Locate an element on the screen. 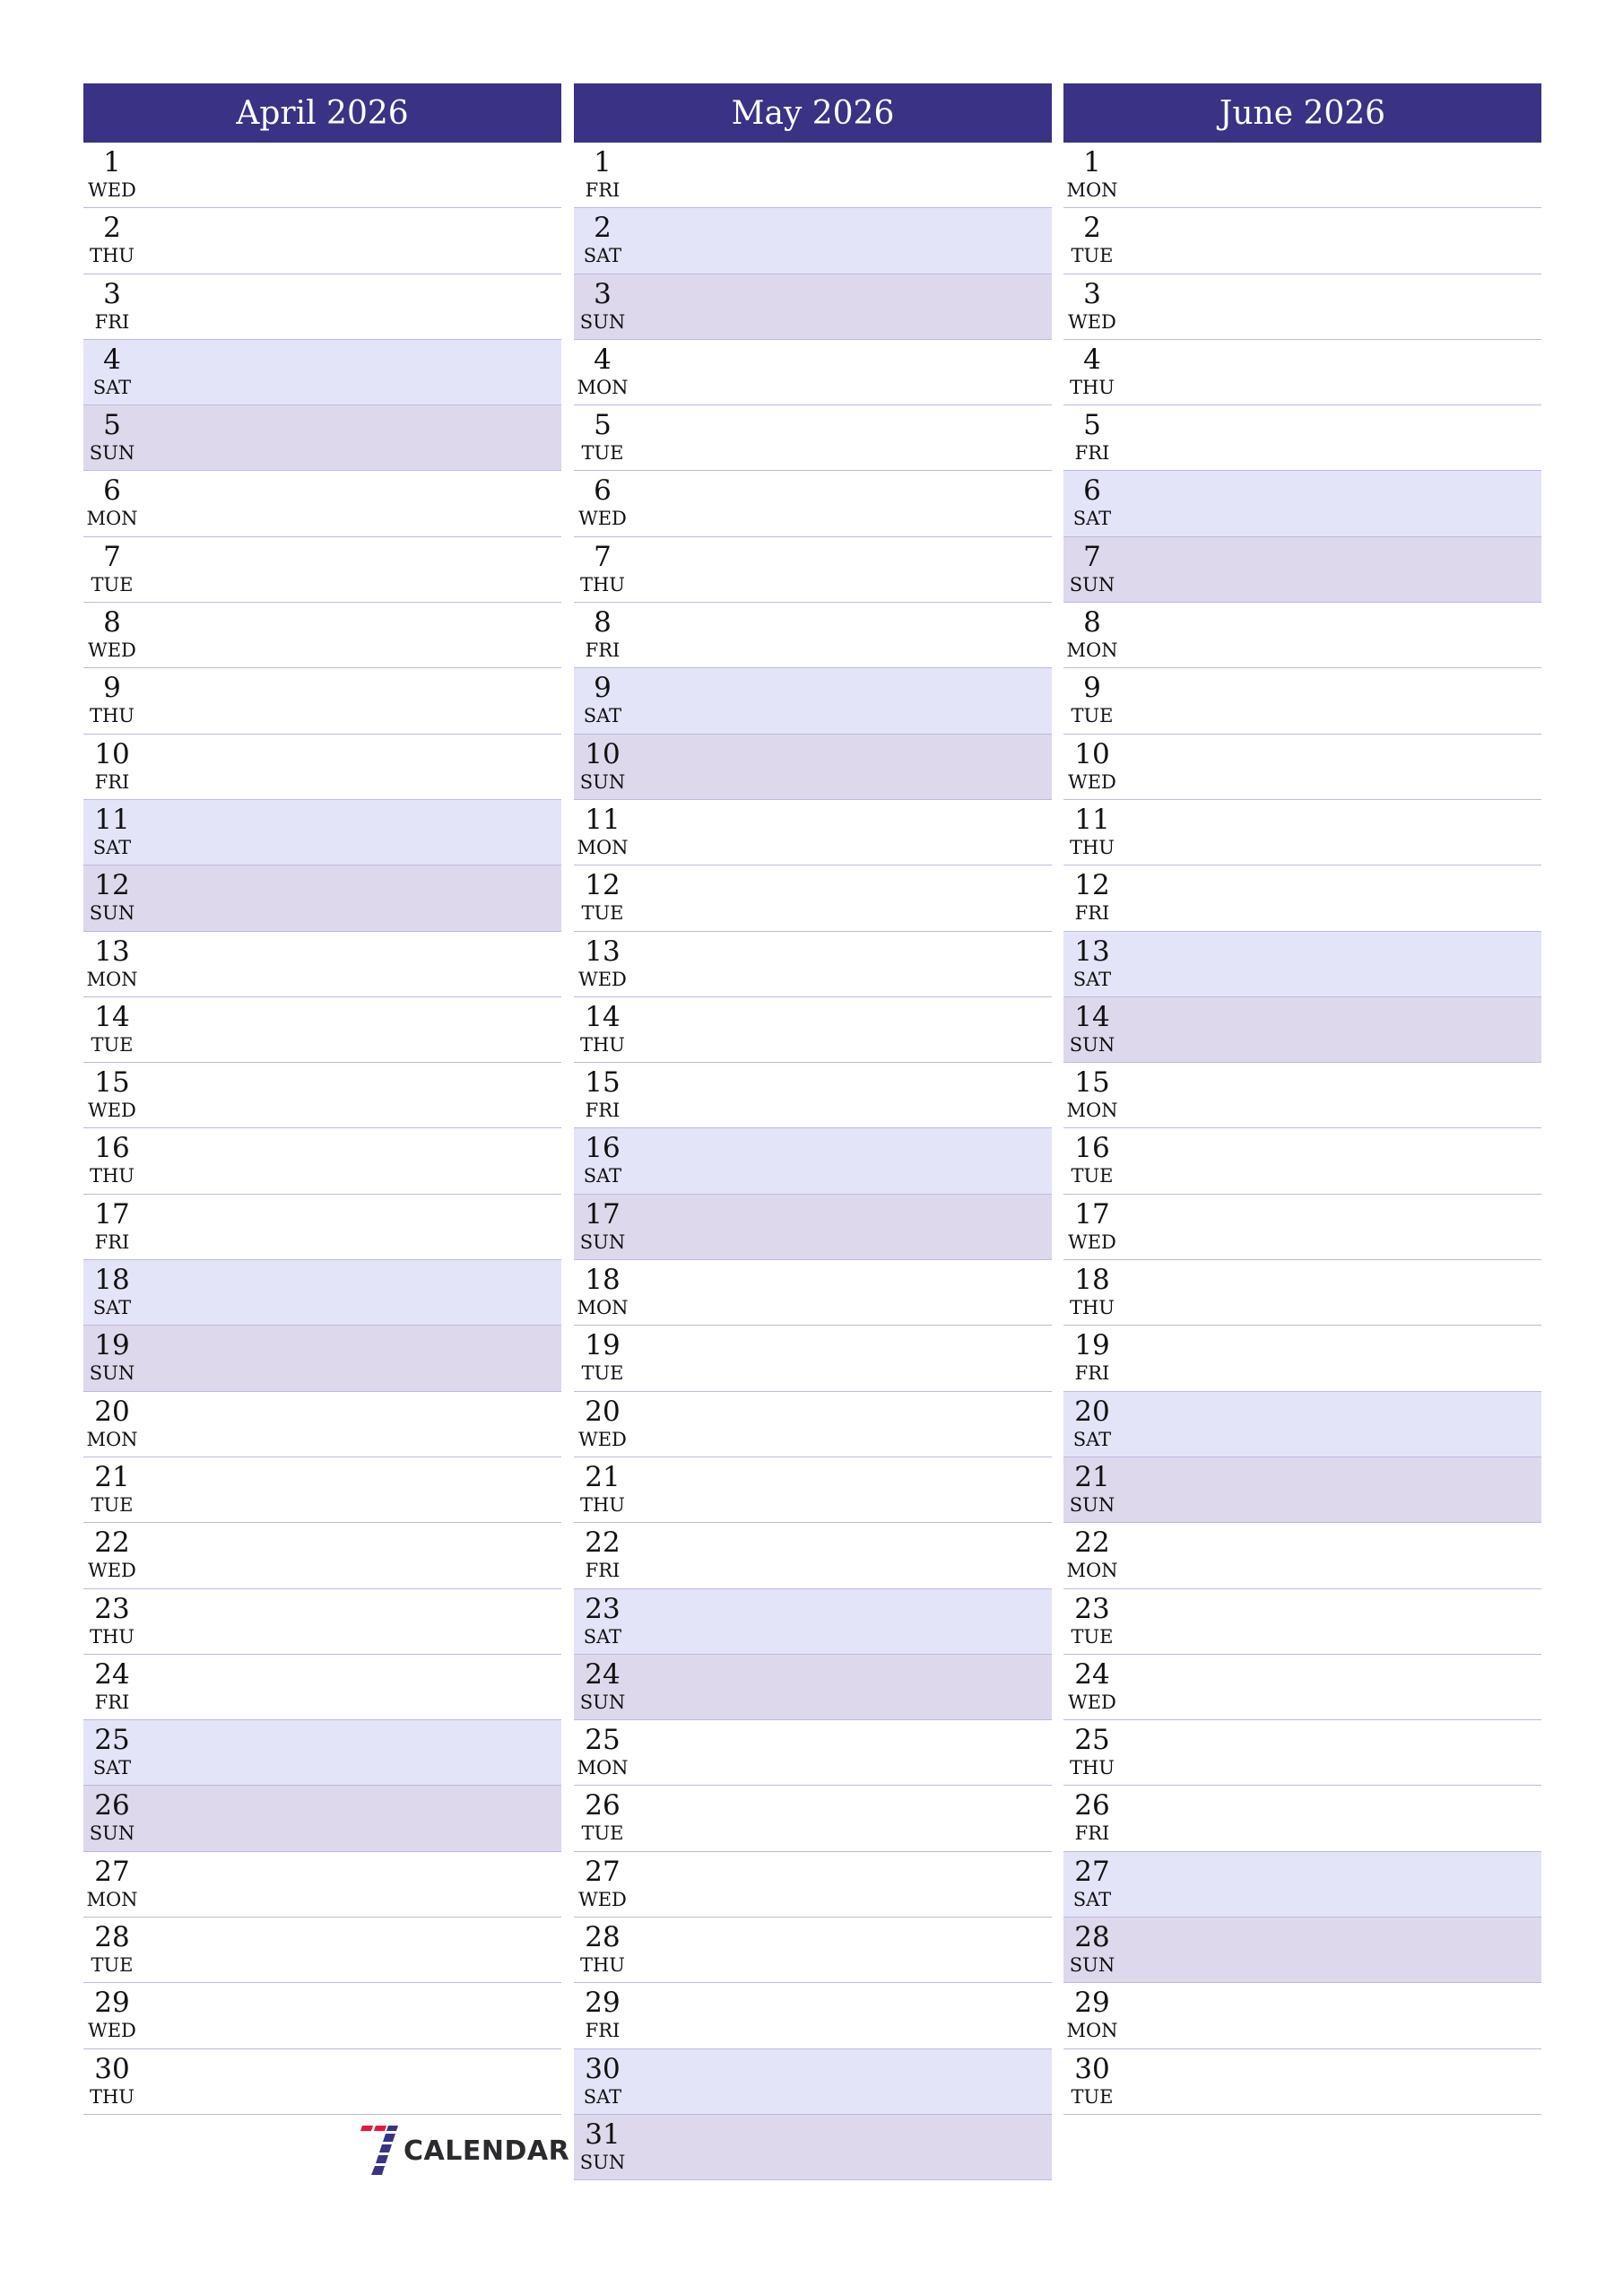 The height and width of the screenshot is (2296, 1623). day-row: 9 THU is located at coordinates (322, 701).